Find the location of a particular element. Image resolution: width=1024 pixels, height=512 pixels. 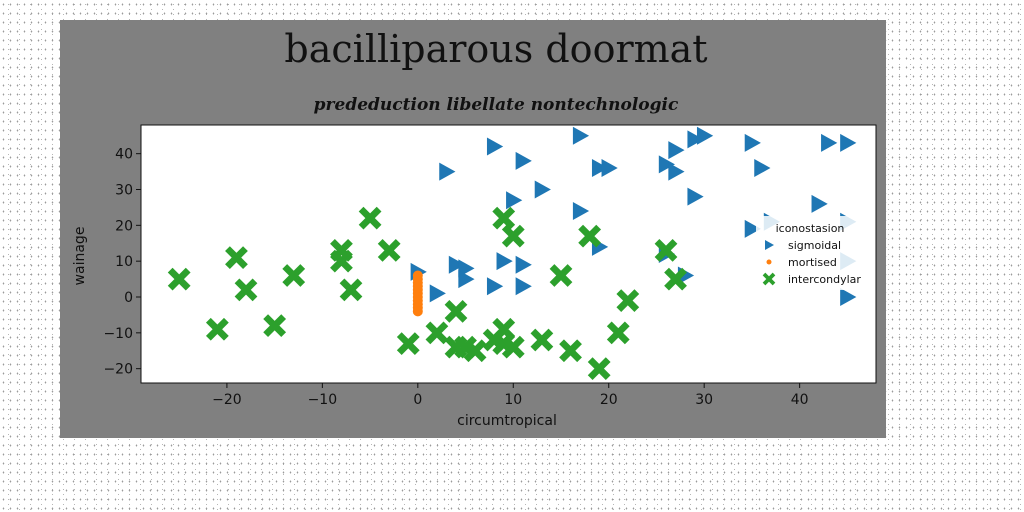

legend-entries: sigmoidal mortised intercondylar is located at coordinates (811, 262).